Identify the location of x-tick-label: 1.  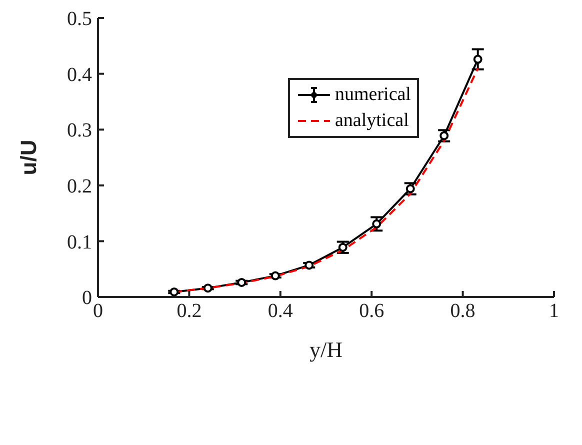
(554, 311).